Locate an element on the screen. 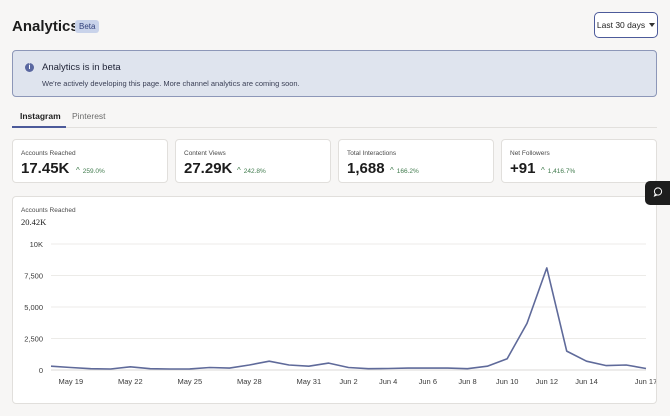 This screenshot has width=670, height=416. x-tick-label: May 19 is located at coordinates (71, 381).